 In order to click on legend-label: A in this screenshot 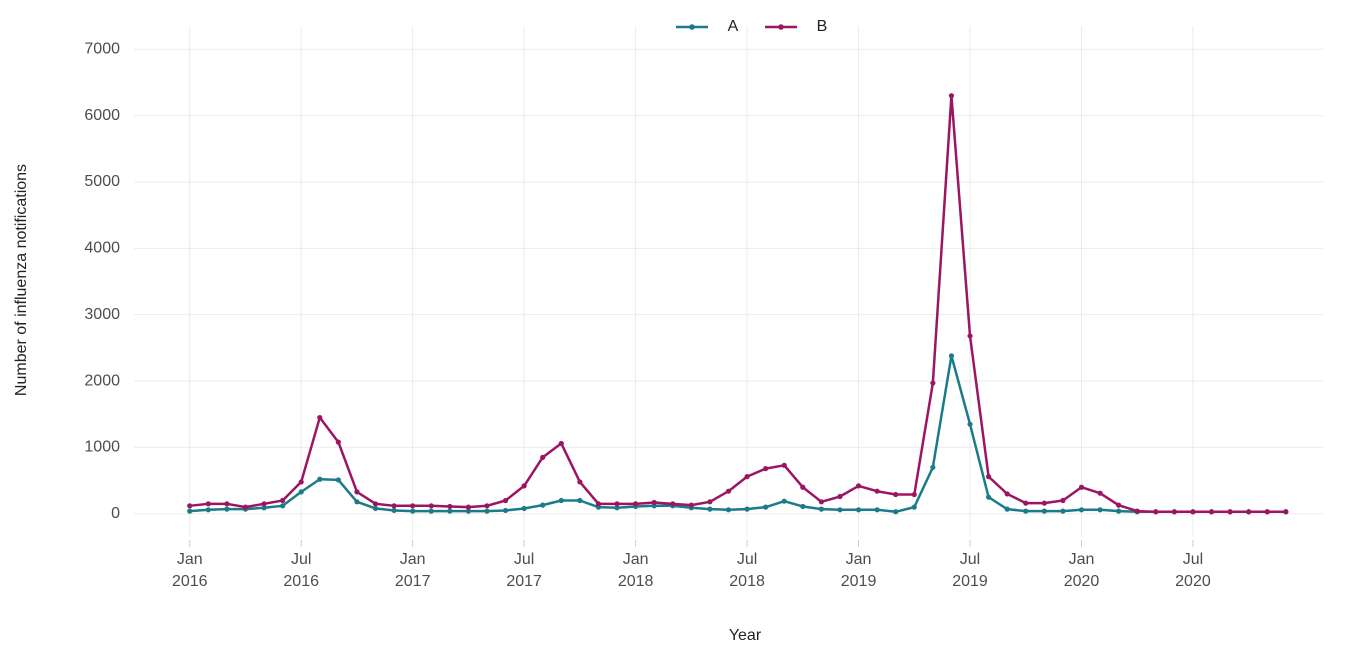, I will do `click(733, 26)`.